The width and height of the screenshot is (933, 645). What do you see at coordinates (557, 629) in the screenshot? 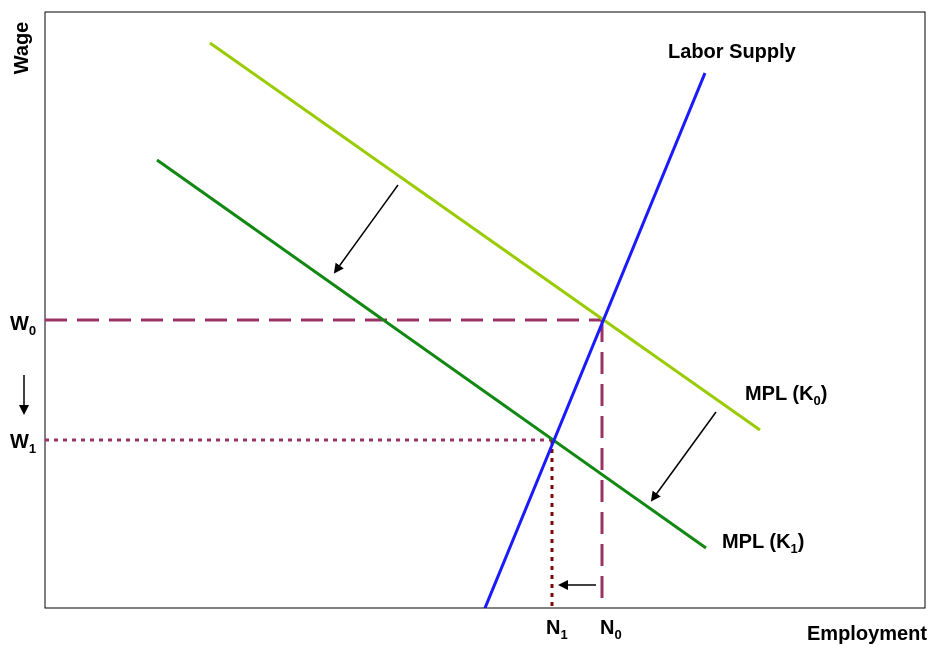
I see `n1-label: N1` at bounding box center [557, 629].